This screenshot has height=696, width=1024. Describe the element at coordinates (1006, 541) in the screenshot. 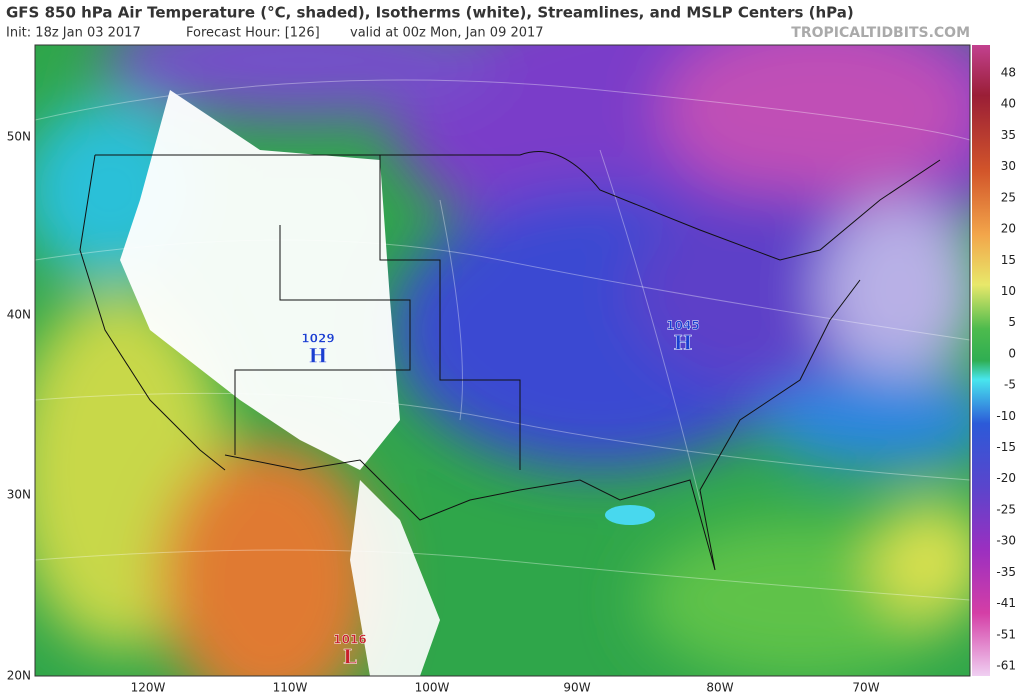

I see `colorbar-label: -30` at that location.